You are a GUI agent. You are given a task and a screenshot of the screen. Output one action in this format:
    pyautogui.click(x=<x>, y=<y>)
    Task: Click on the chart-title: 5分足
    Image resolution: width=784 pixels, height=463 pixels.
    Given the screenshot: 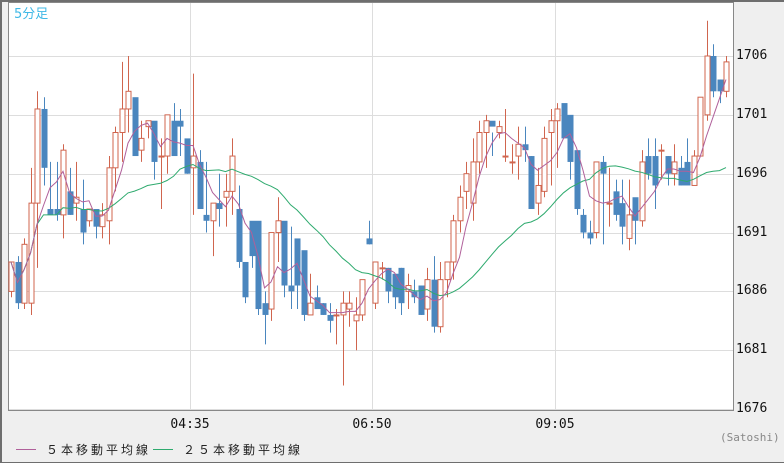 What is the action you would take?
    pyautogui.click(x=31, y=14)
    